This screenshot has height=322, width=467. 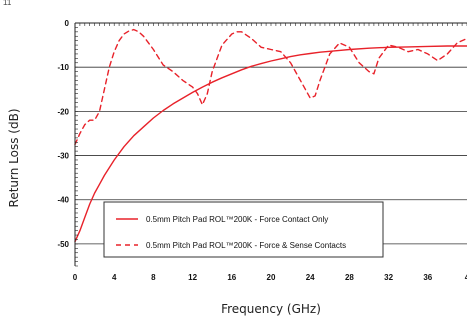 What do you see at coordinates (63, 244) in the screenshot?
I see `y-tick-label: -50` at bounding box center [63, 244].